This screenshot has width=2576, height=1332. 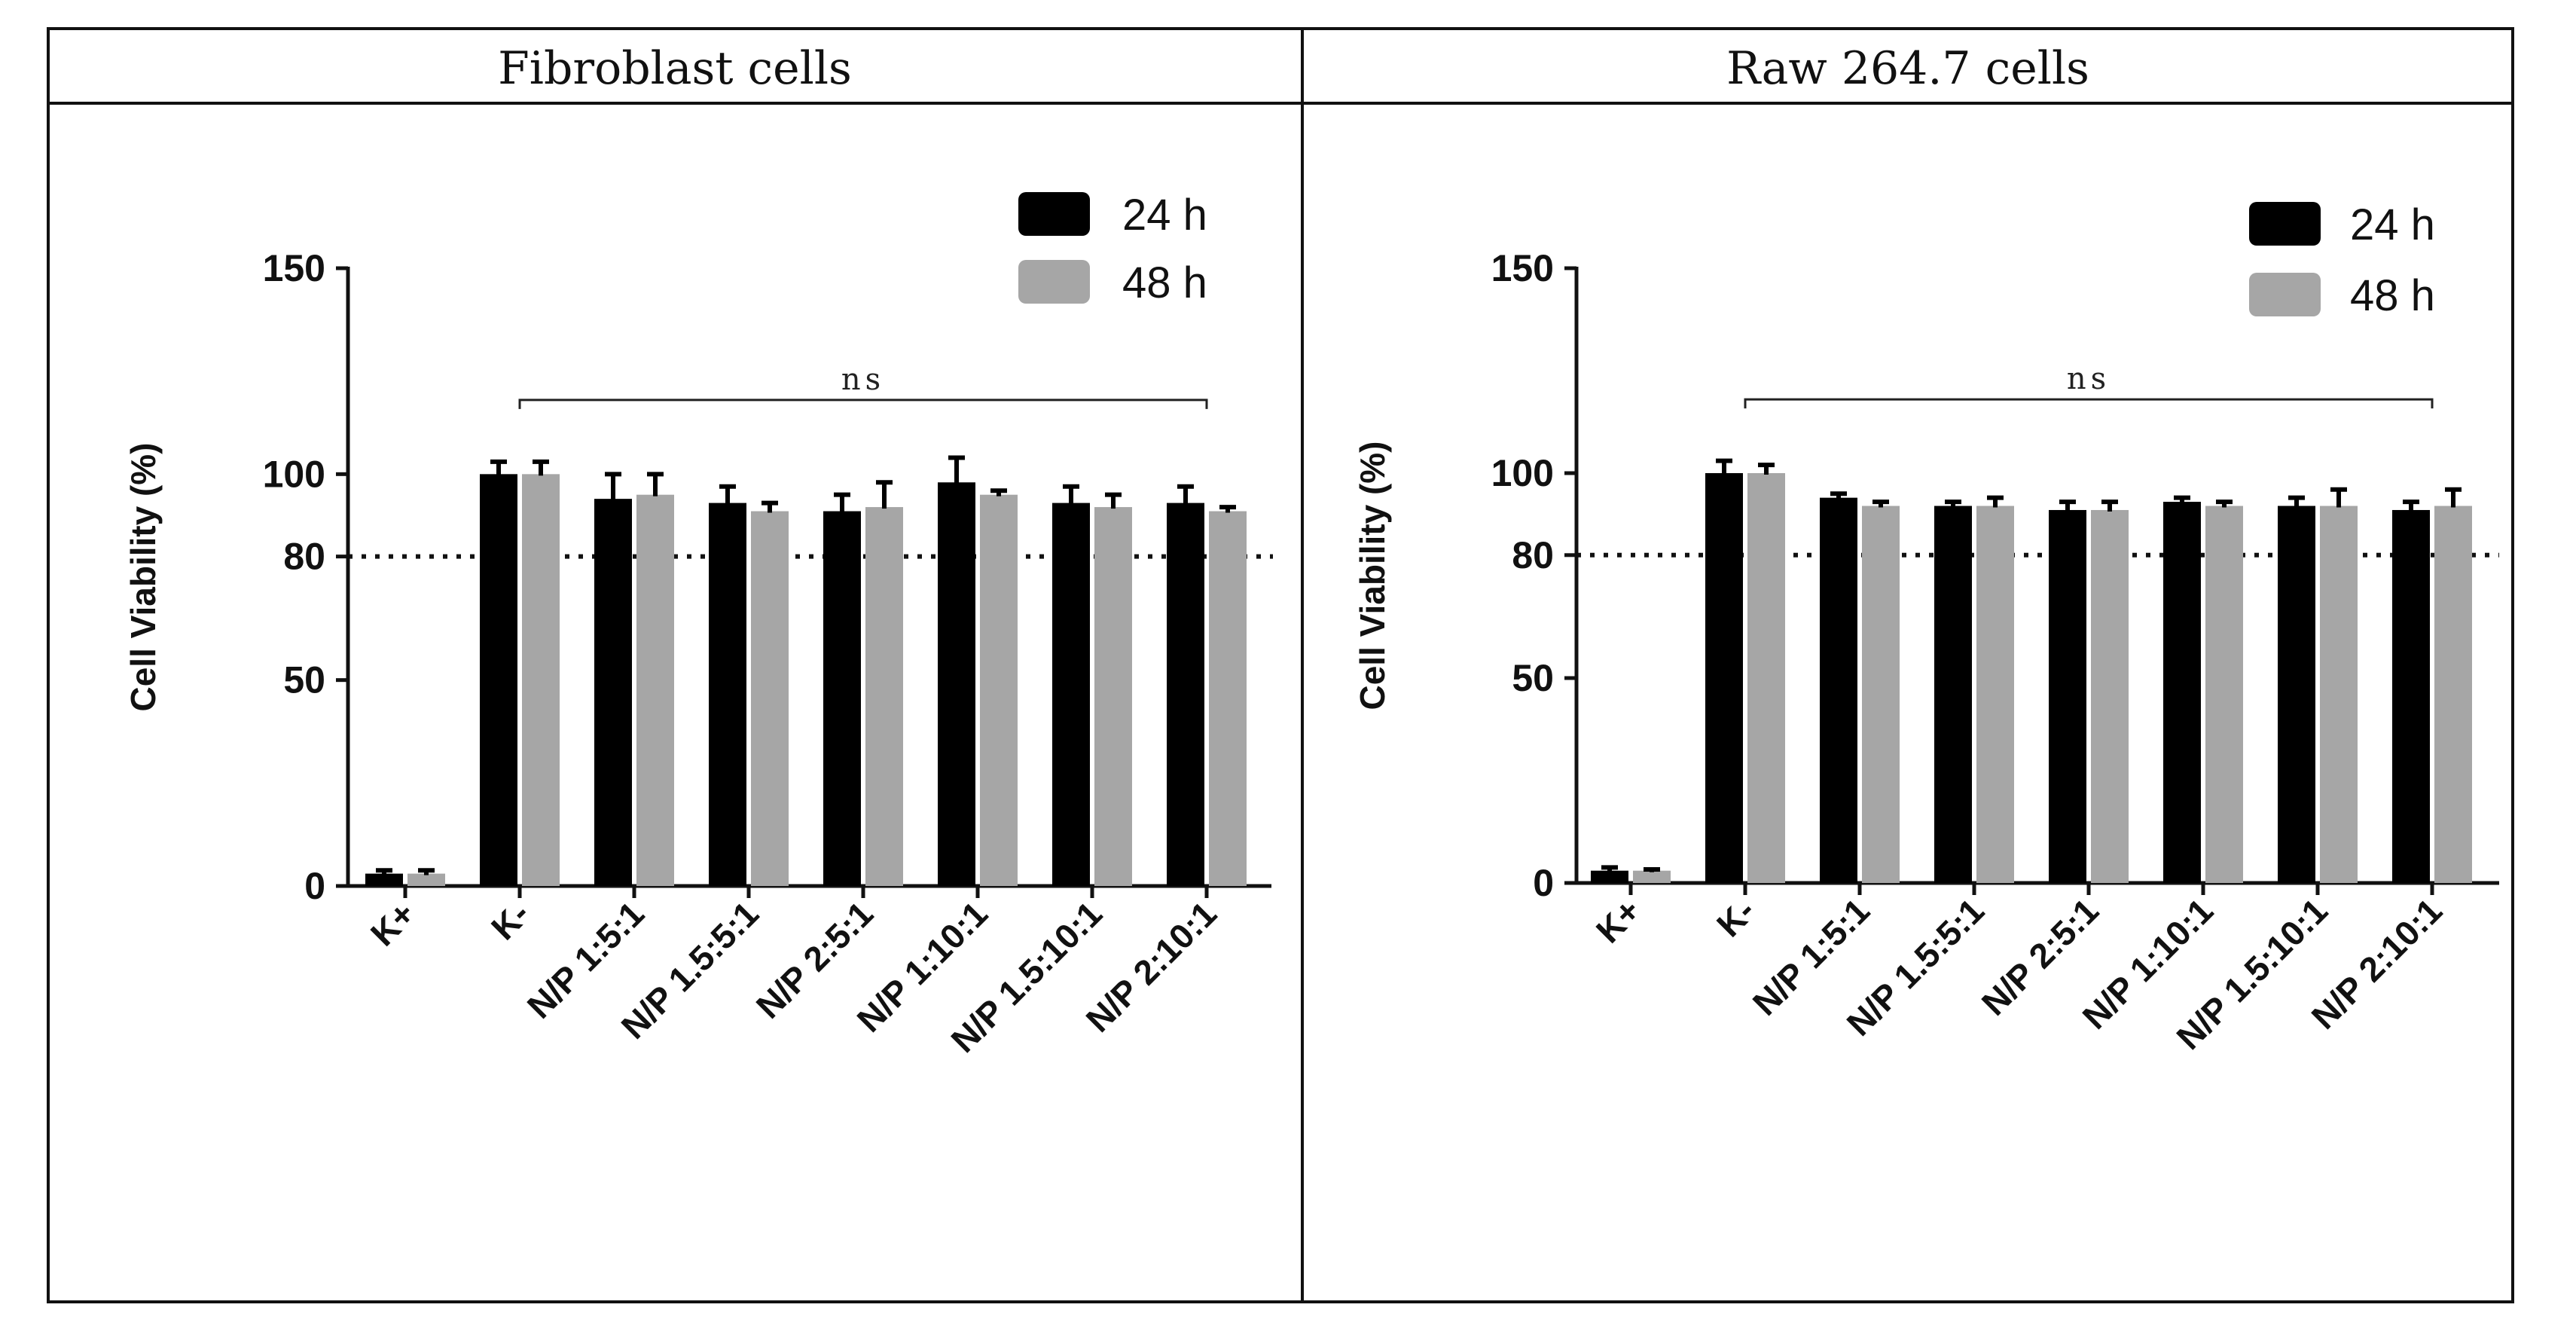 What do you see at coordinates (675, 68) in the screenshot?
I see `panel-title-left: Fibroblast cells` at bounding box center [675, 68].